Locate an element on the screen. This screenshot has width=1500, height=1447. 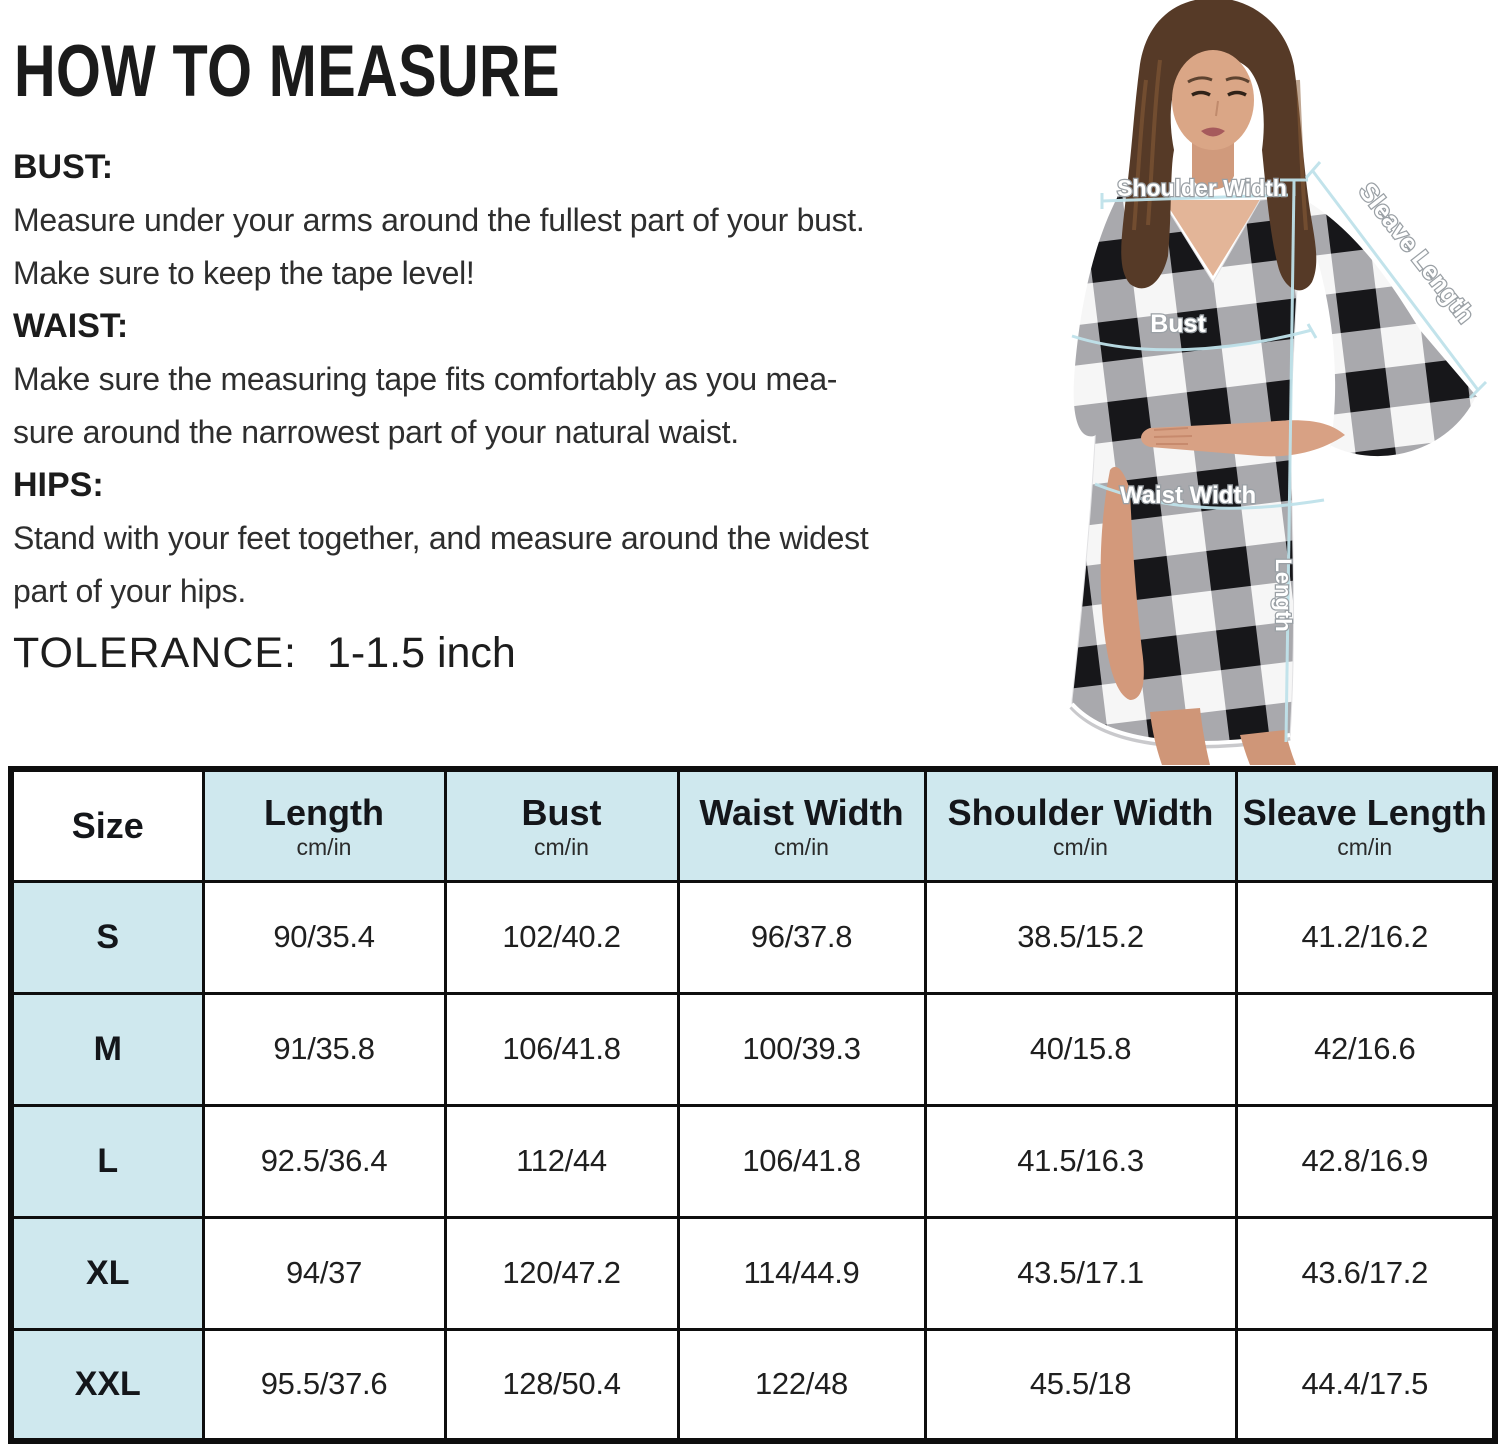
lips is located at coordinates (1213, 132).